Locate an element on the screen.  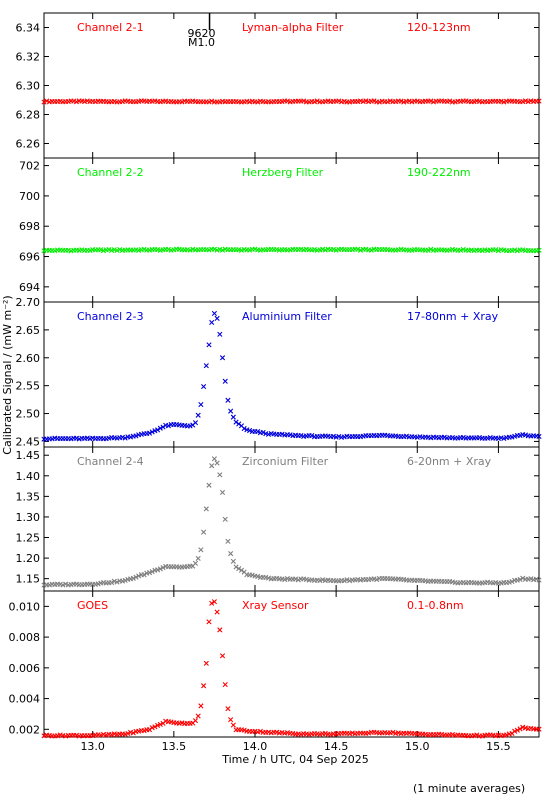
y-tick-label: 1.30 is located at coordinates (28, 517).